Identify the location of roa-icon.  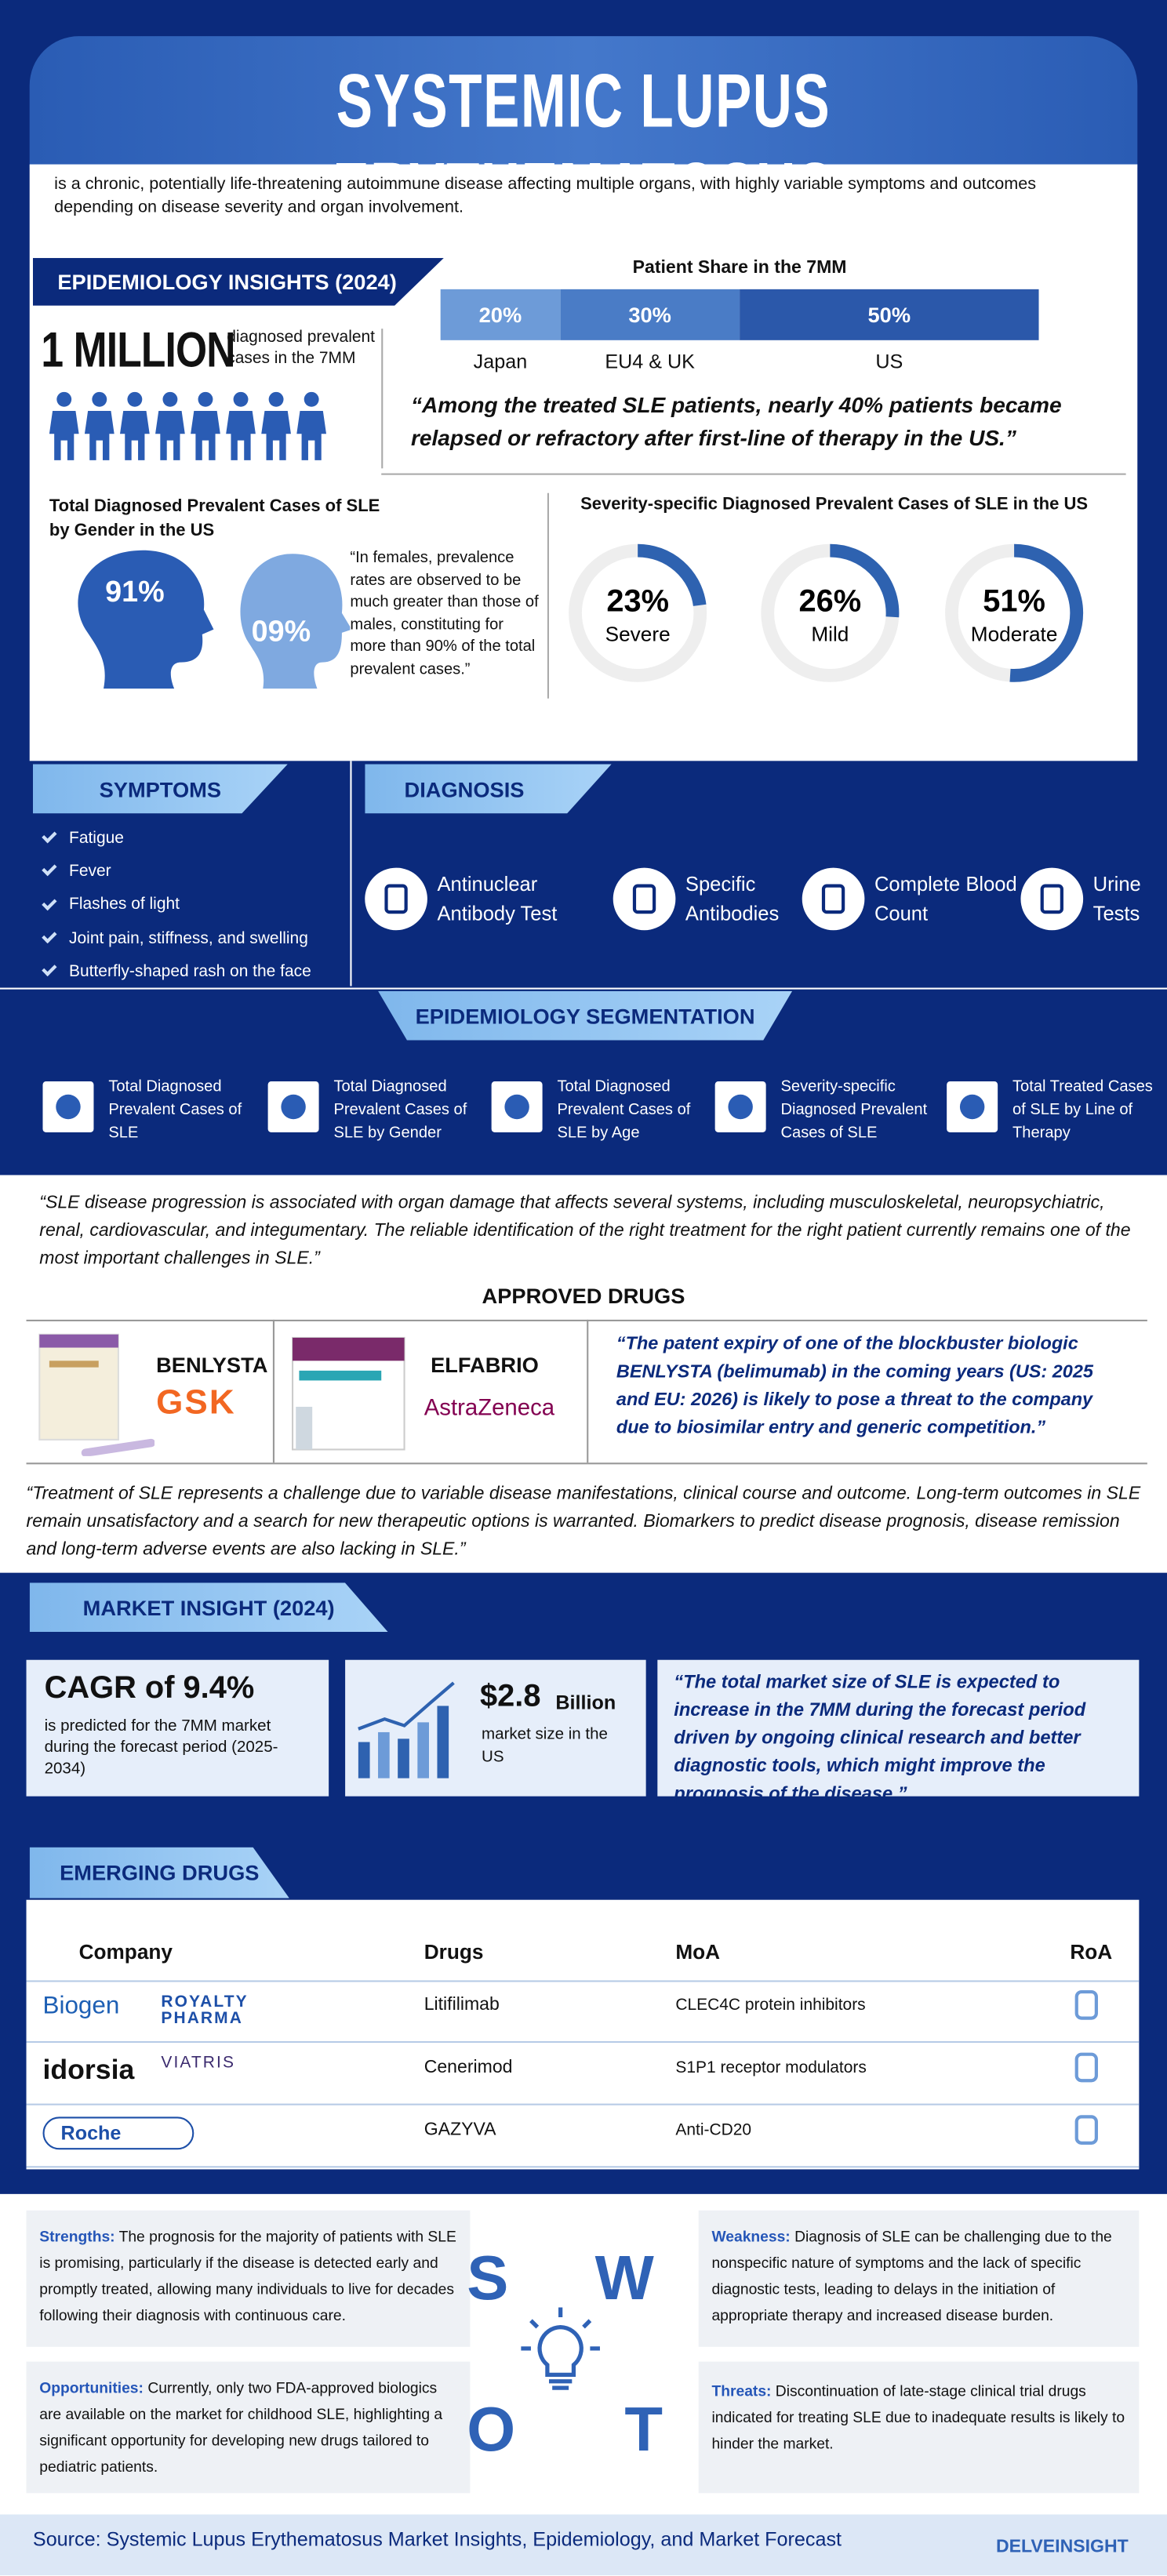
(1086, 2067).